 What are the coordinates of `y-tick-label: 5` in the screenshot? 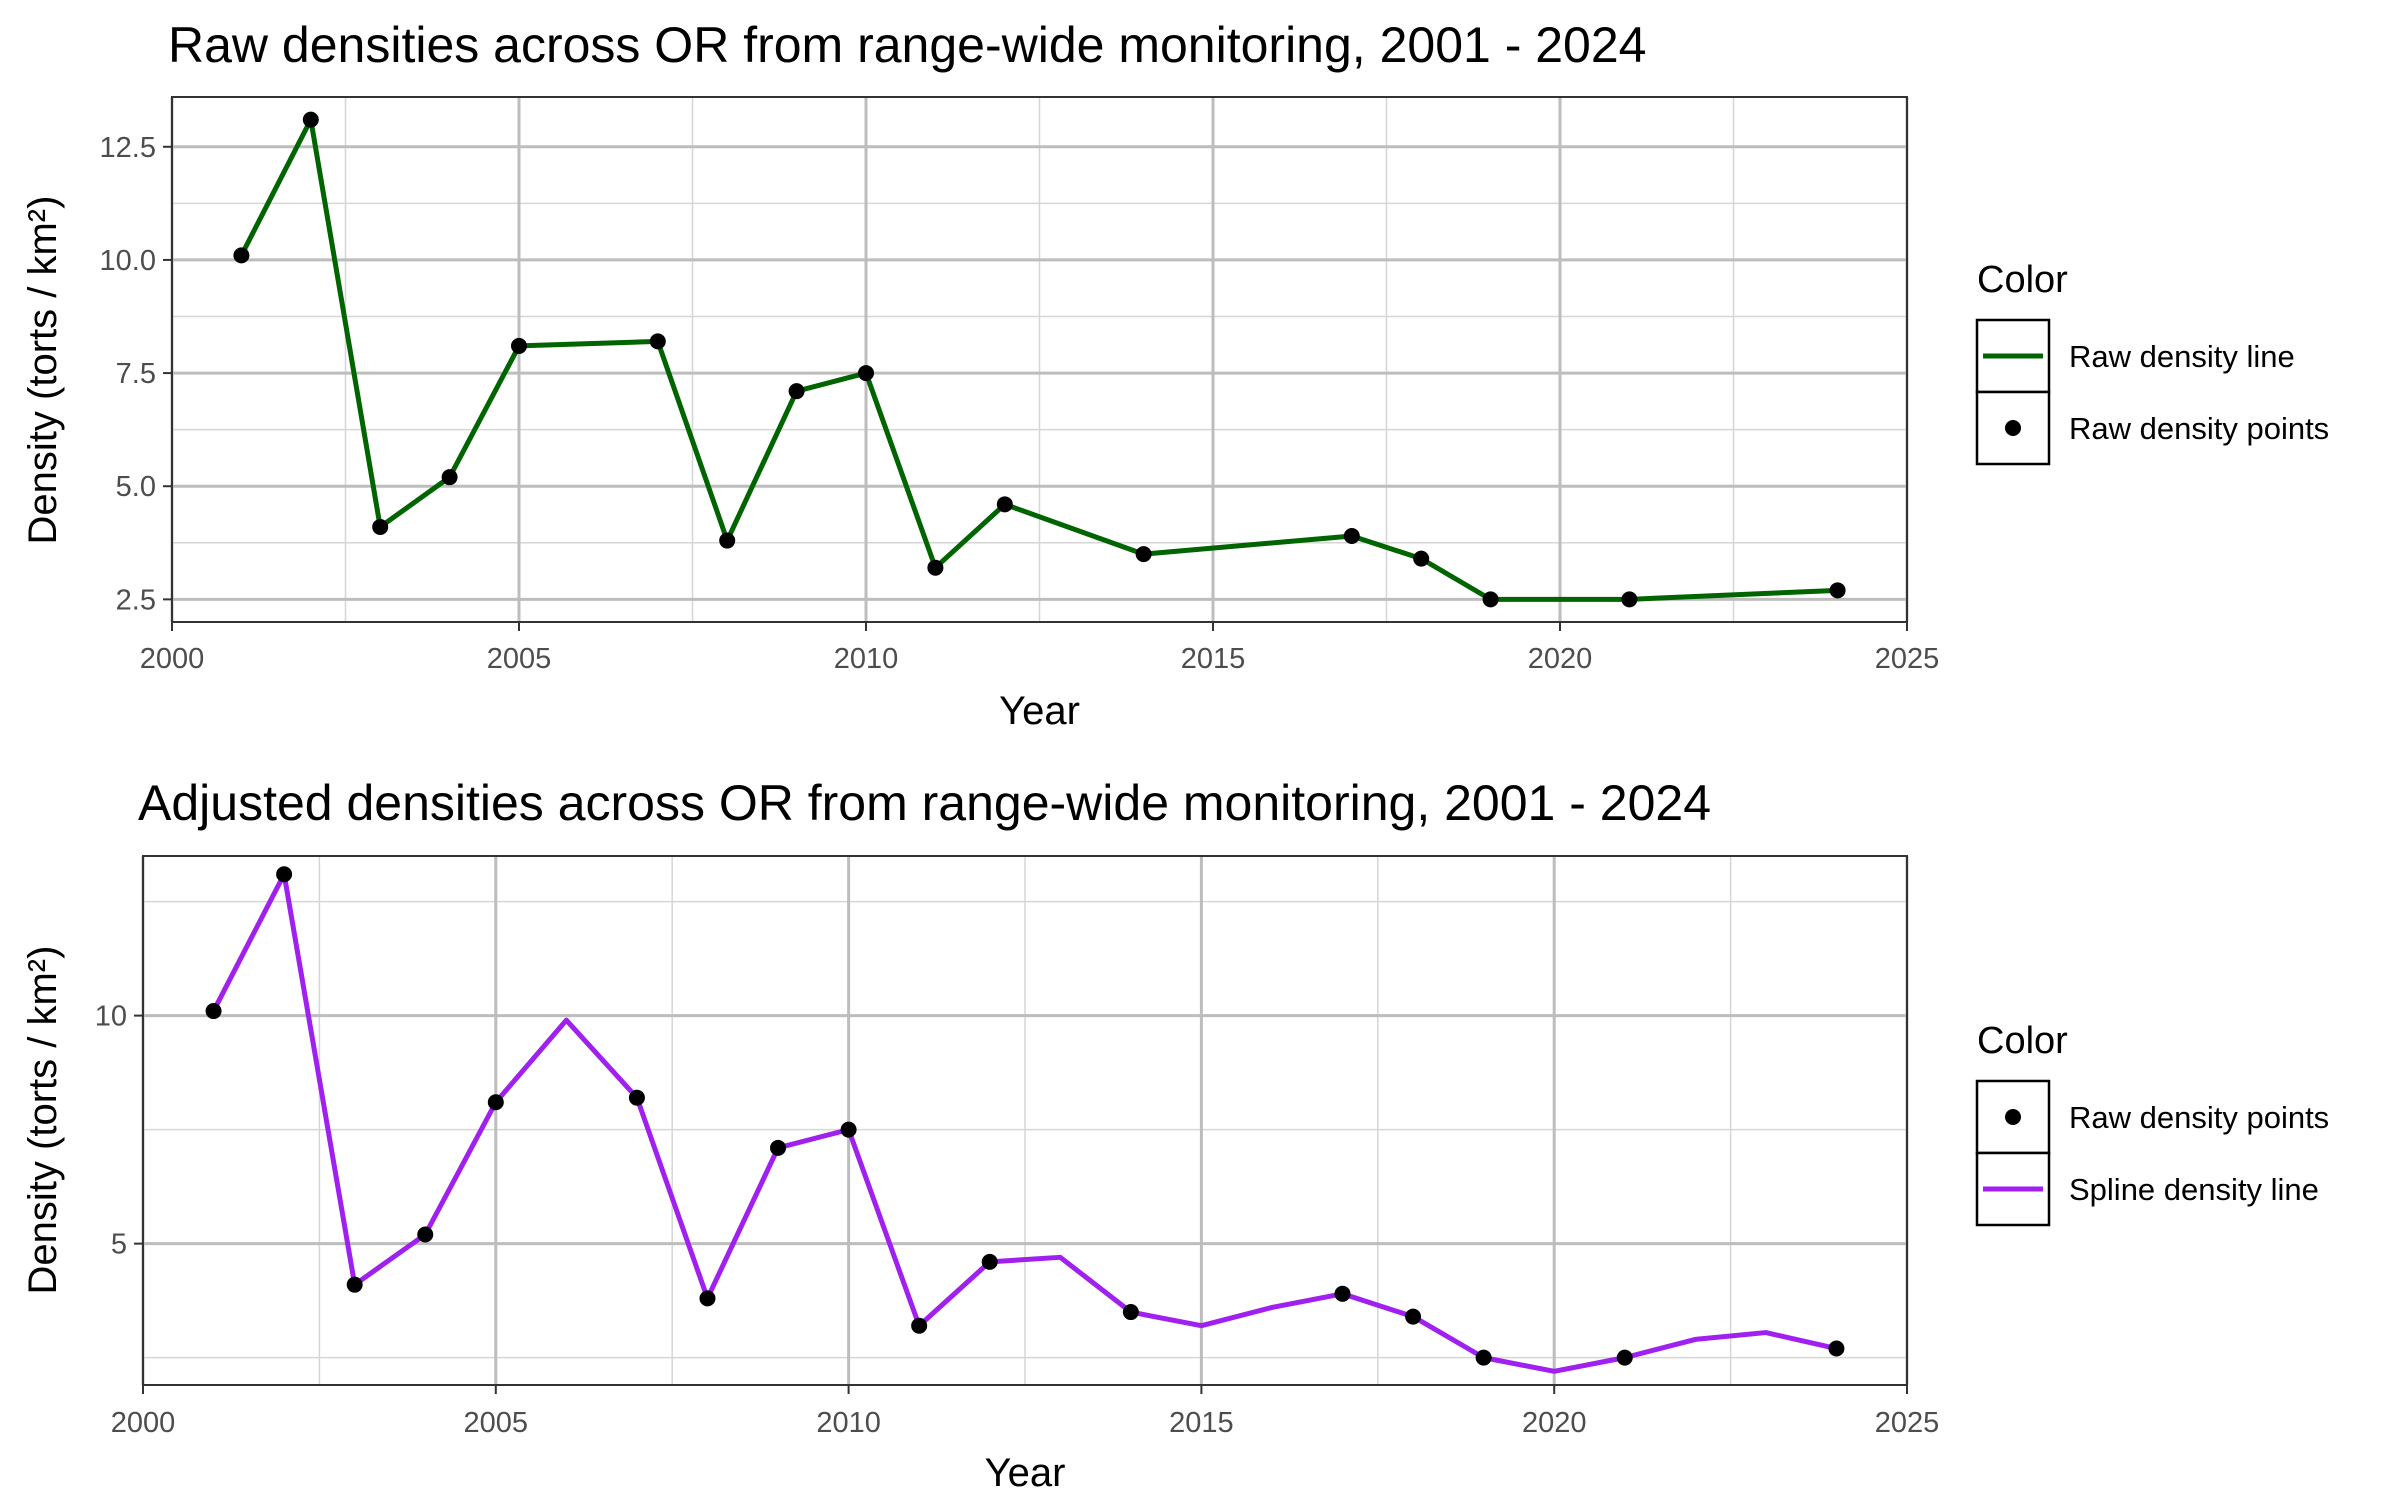 It's located at (119, 1245).